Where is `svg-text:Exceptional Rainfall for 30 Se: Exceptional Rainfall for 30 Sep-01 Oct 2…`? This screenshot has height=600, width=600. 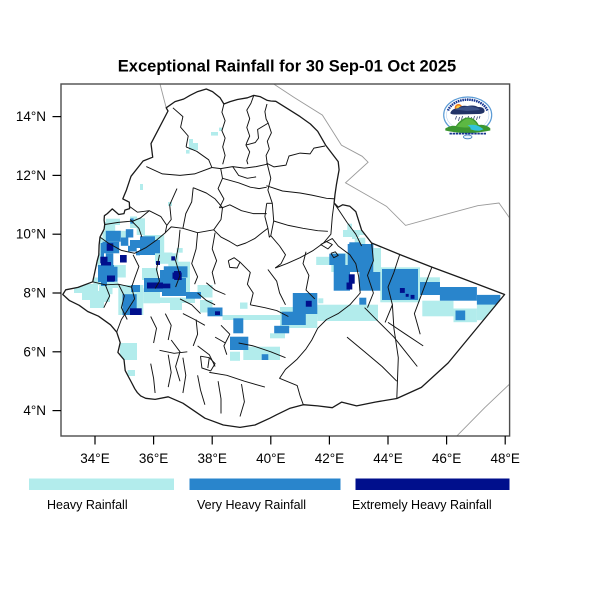
svg-text:Exceptional Rainfall for 30 Se: Exceptional Rainfall for 30 Sep-01 Oct 2… is located at coordinates (287, 67).